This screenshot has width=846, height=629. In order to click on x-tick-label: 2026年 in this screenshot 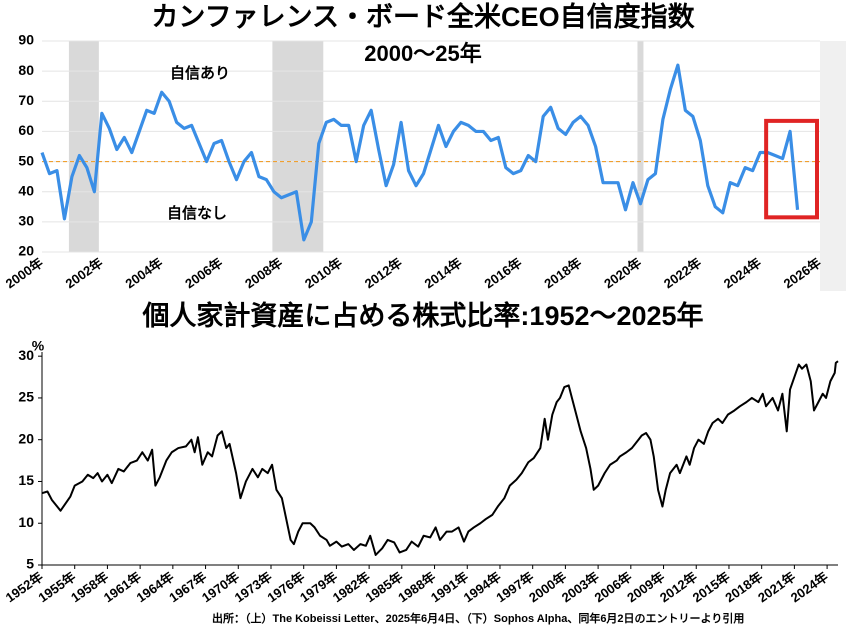, I will do `click(802, 273)`.